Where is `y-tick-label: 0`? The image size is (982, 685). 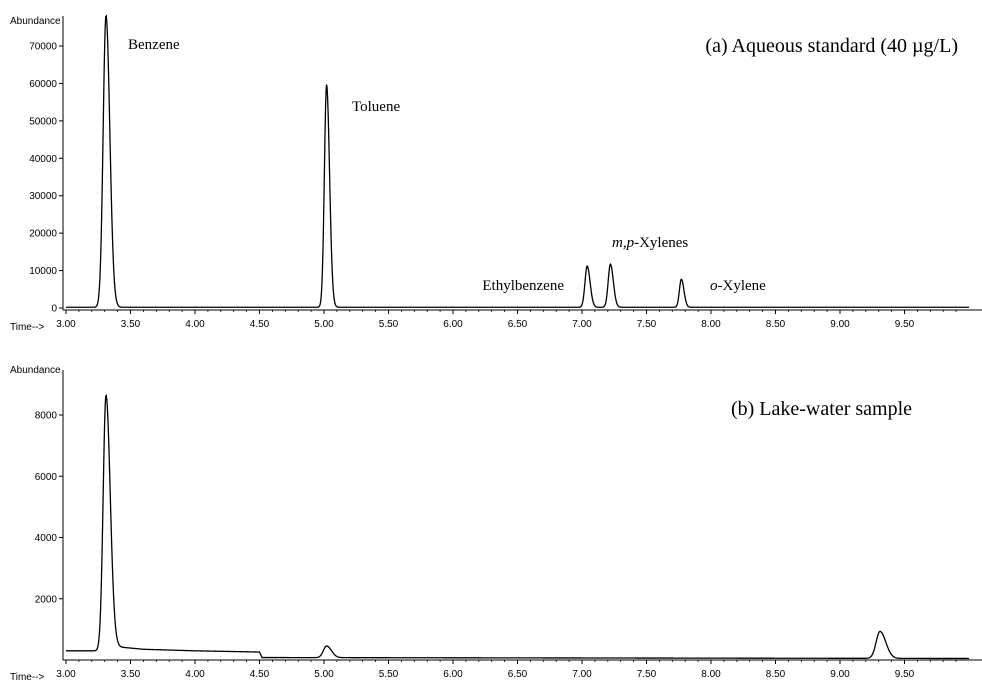
y-tick-label: 0 is located at coordinates (54, 309).